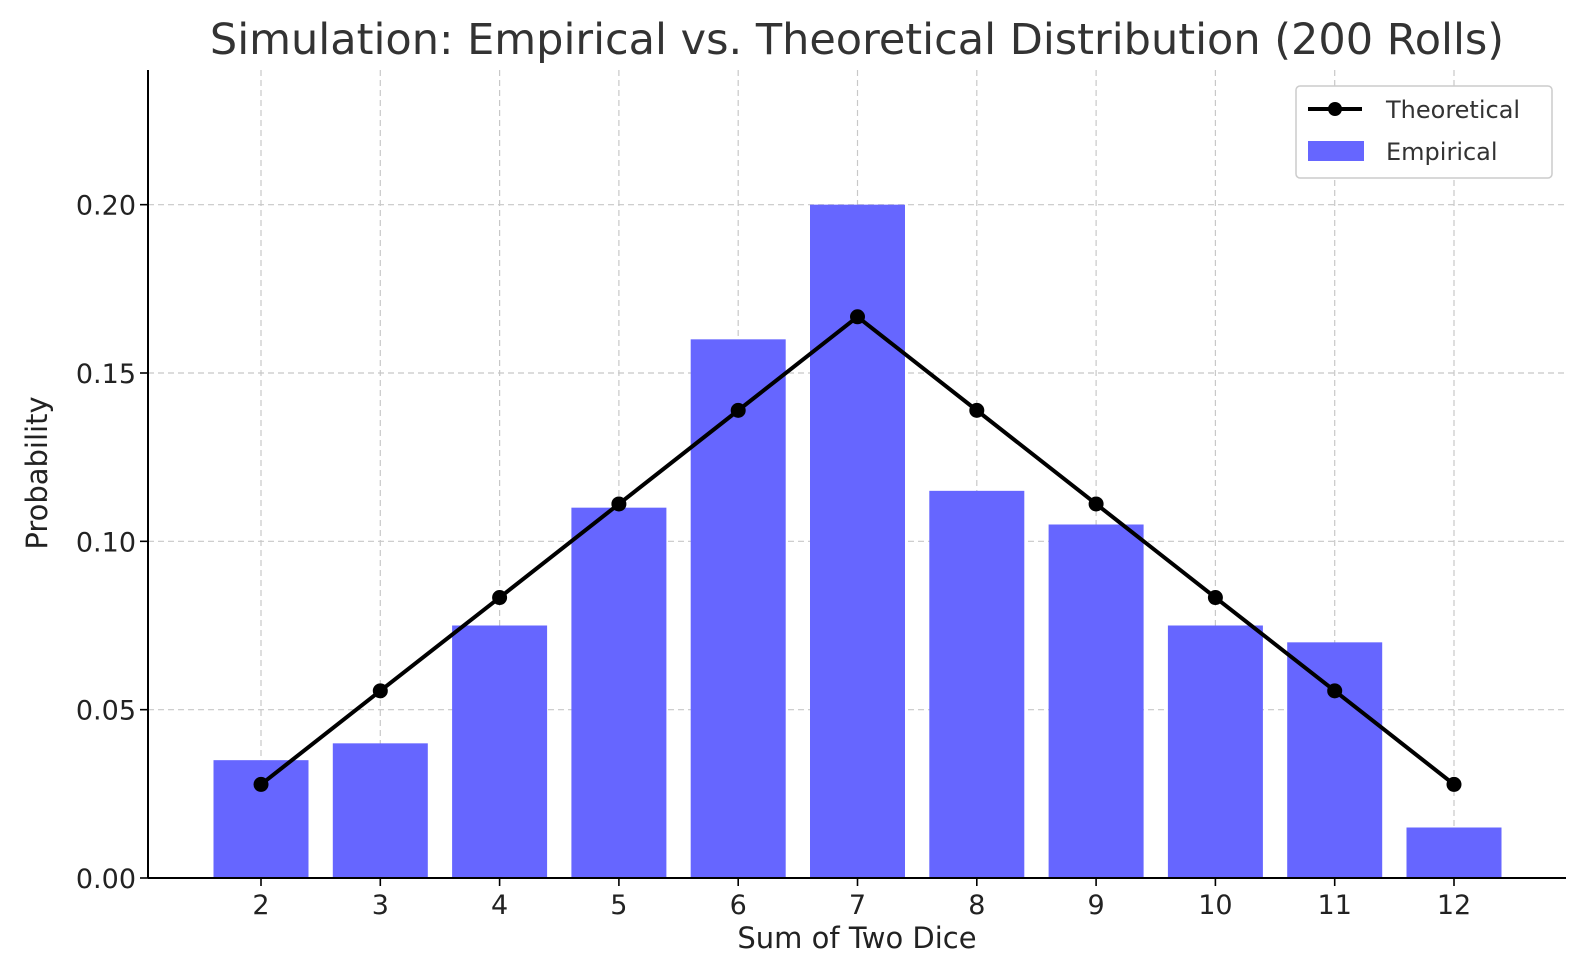  What do you see at coordinates (857, 905) in the screenshot?
I see `x-tick-label: 7` at bounding box center [857, 905].